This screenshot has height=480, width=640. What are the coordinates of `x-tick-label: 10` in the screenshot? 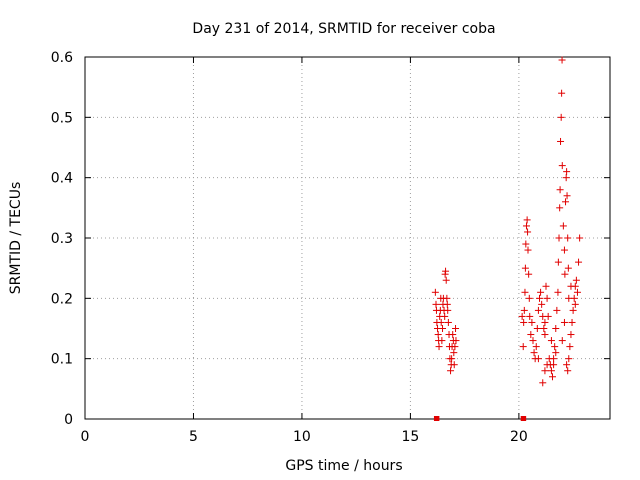 It's located at (302, 437).